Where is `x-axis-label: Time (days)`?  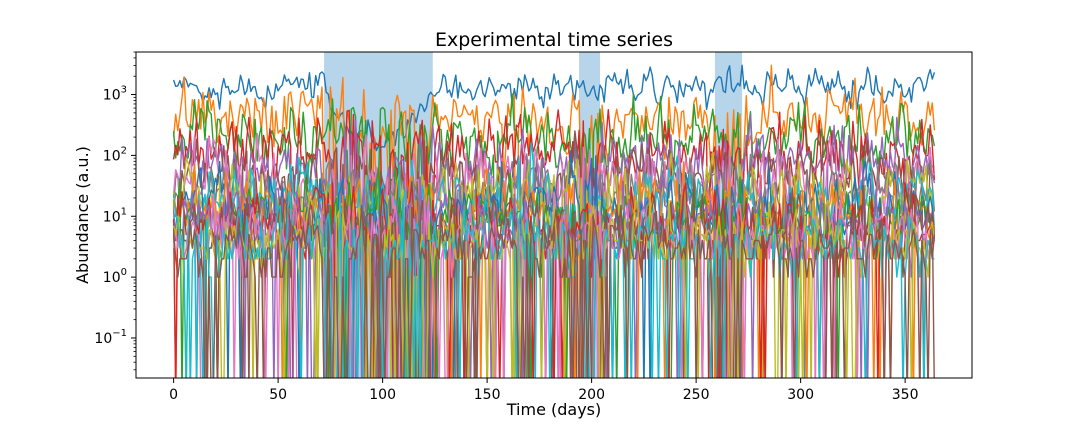 x-axis-label: Time (days) is located at coordinates (554, 409).